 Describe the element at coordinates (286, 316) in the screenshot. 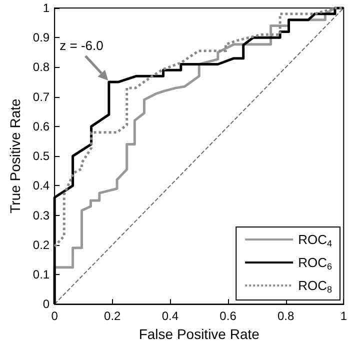

I see `x-tick-label: 0.8` at that location.